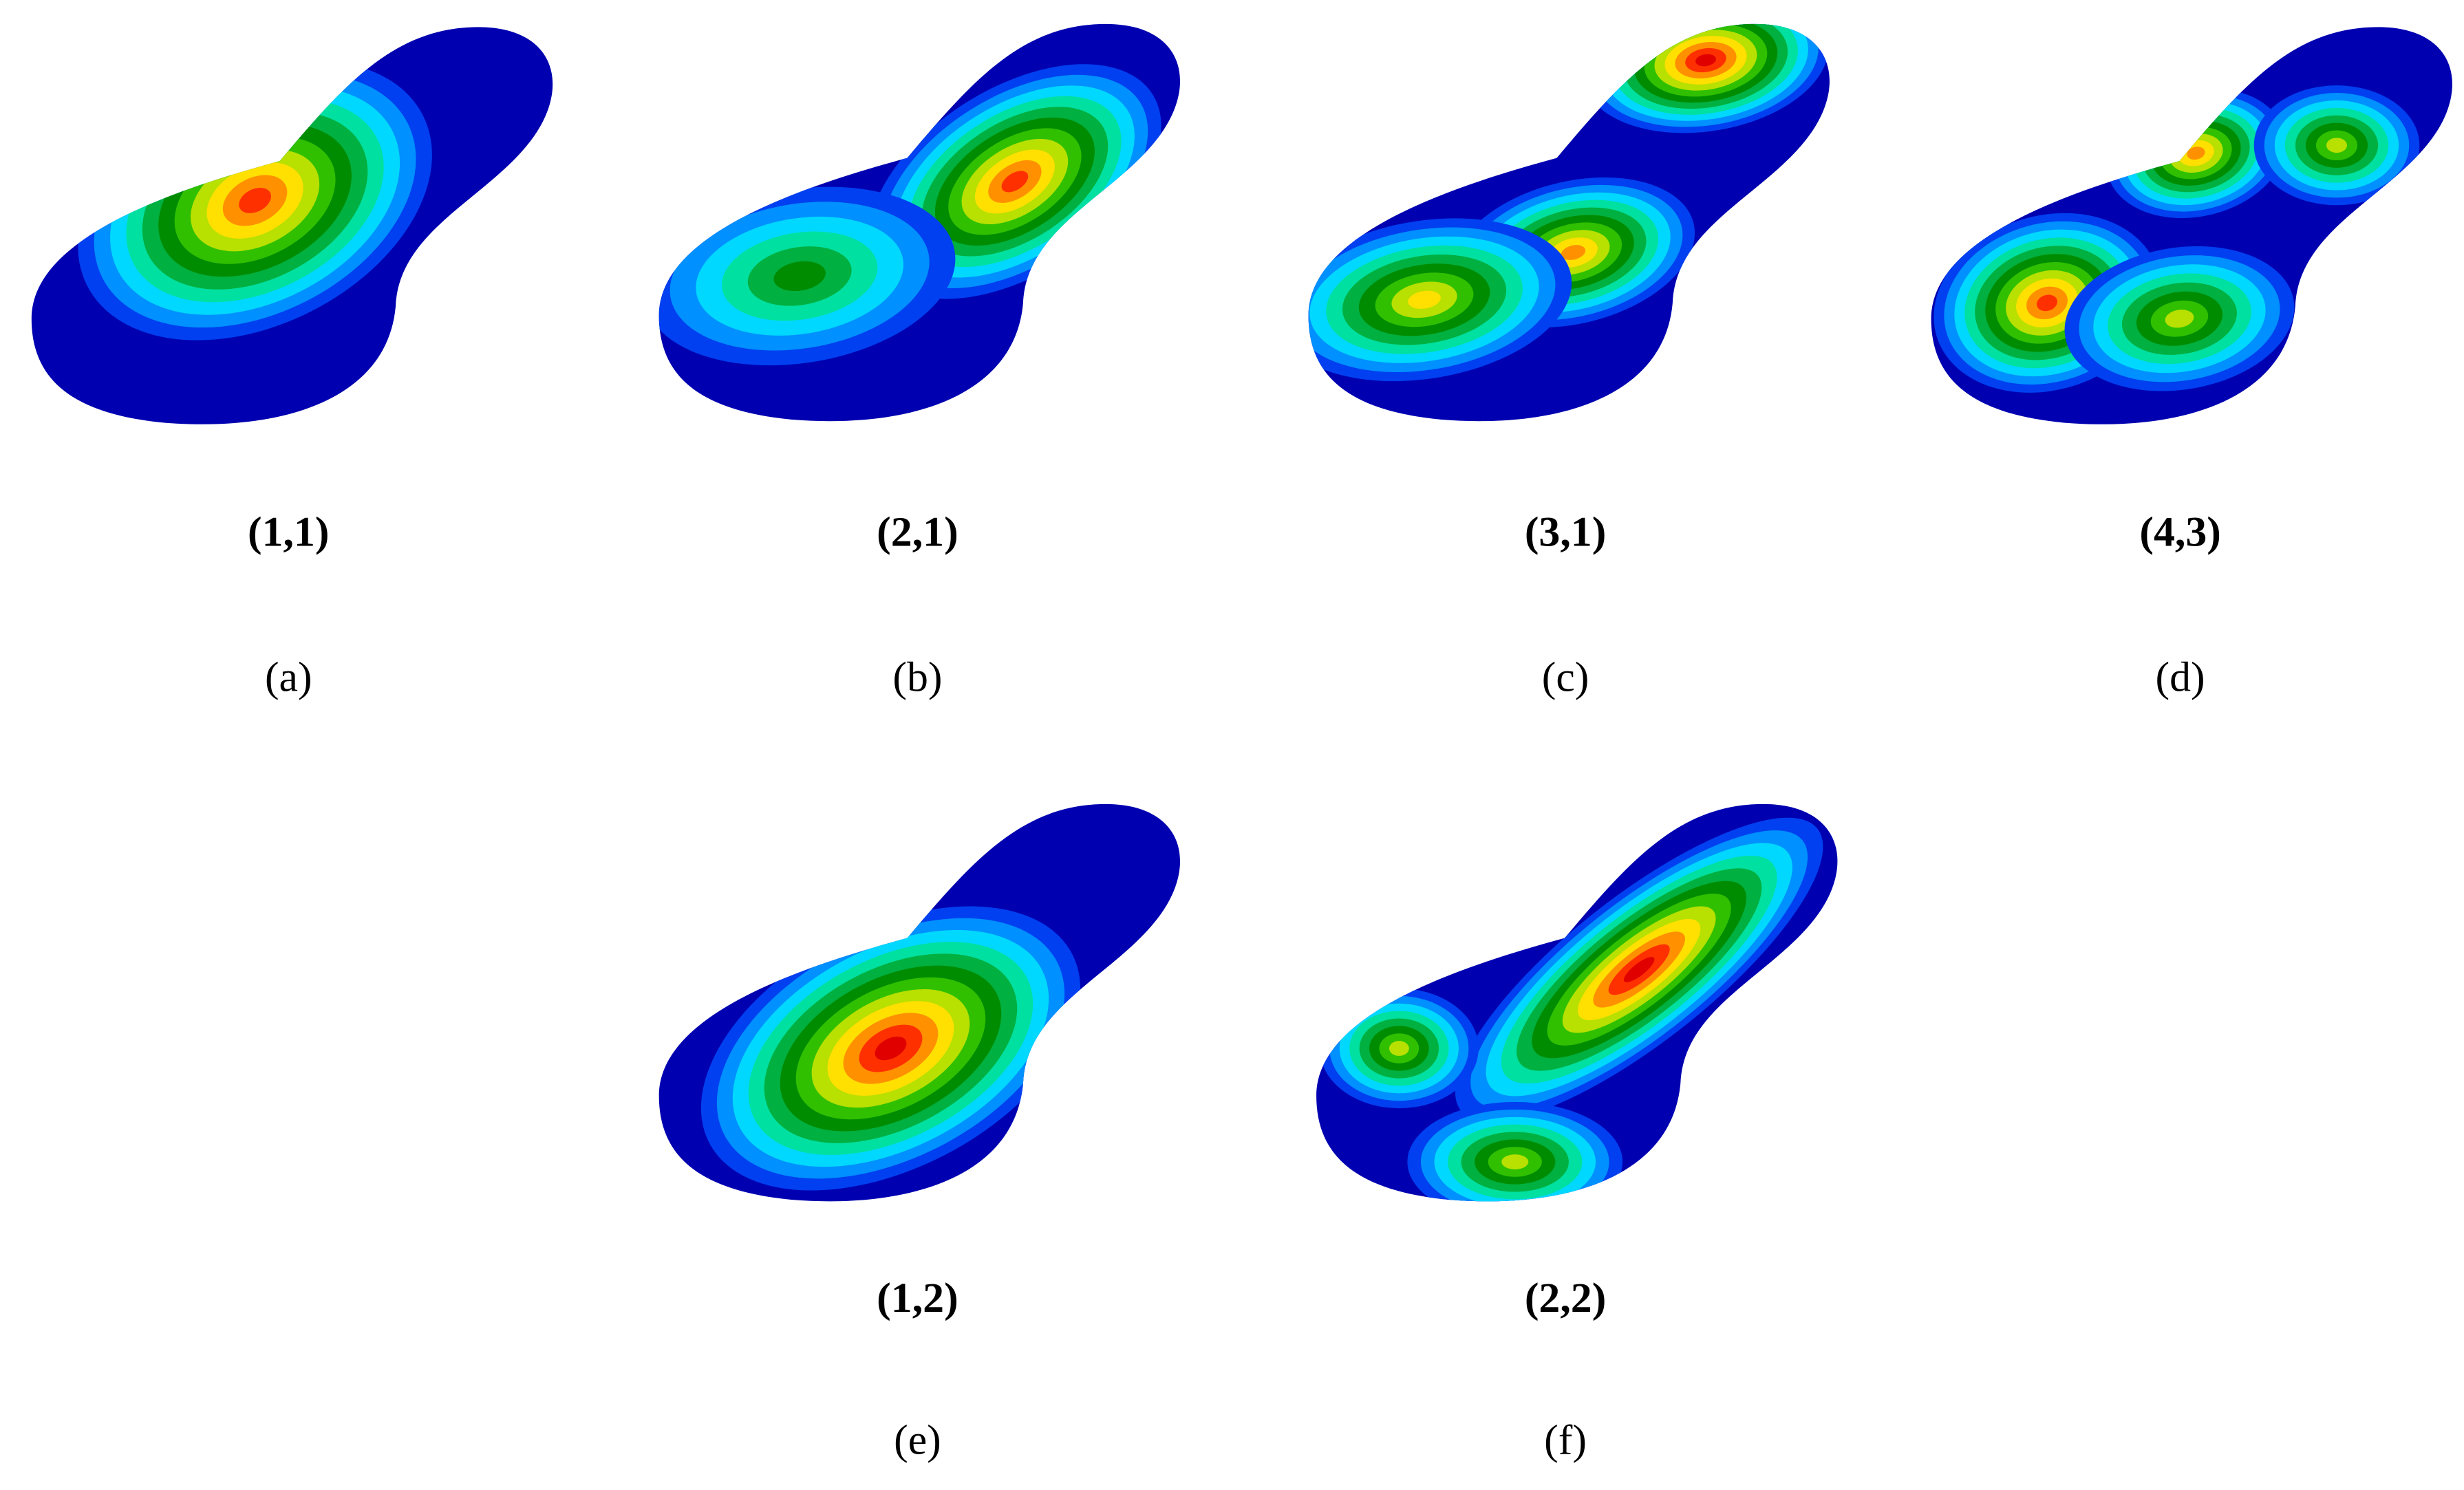 This screenshot has width=2464, height=1490. Describe the element at coordinates (917, 532) in the screenshot. I see `mode-label: (2,1)` at that location.